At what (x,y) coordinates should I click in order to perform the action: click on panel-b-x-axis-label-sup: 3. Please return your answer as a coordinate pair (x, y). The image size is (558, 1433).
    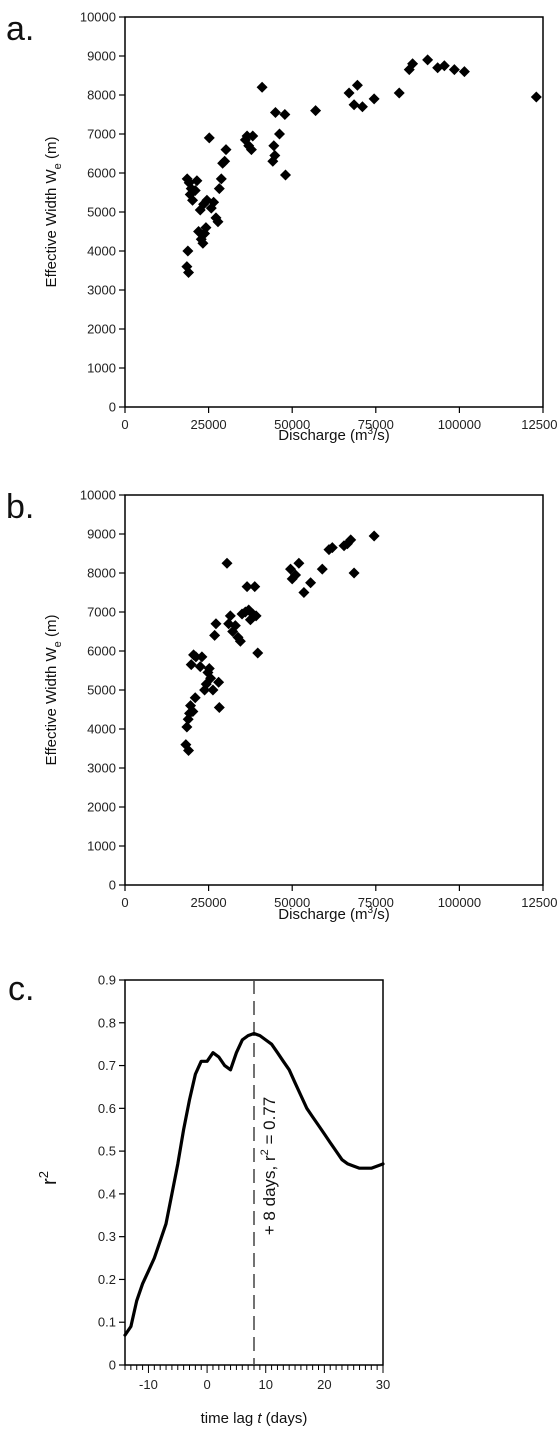
    Looking at the image, I should click on (370, 910).